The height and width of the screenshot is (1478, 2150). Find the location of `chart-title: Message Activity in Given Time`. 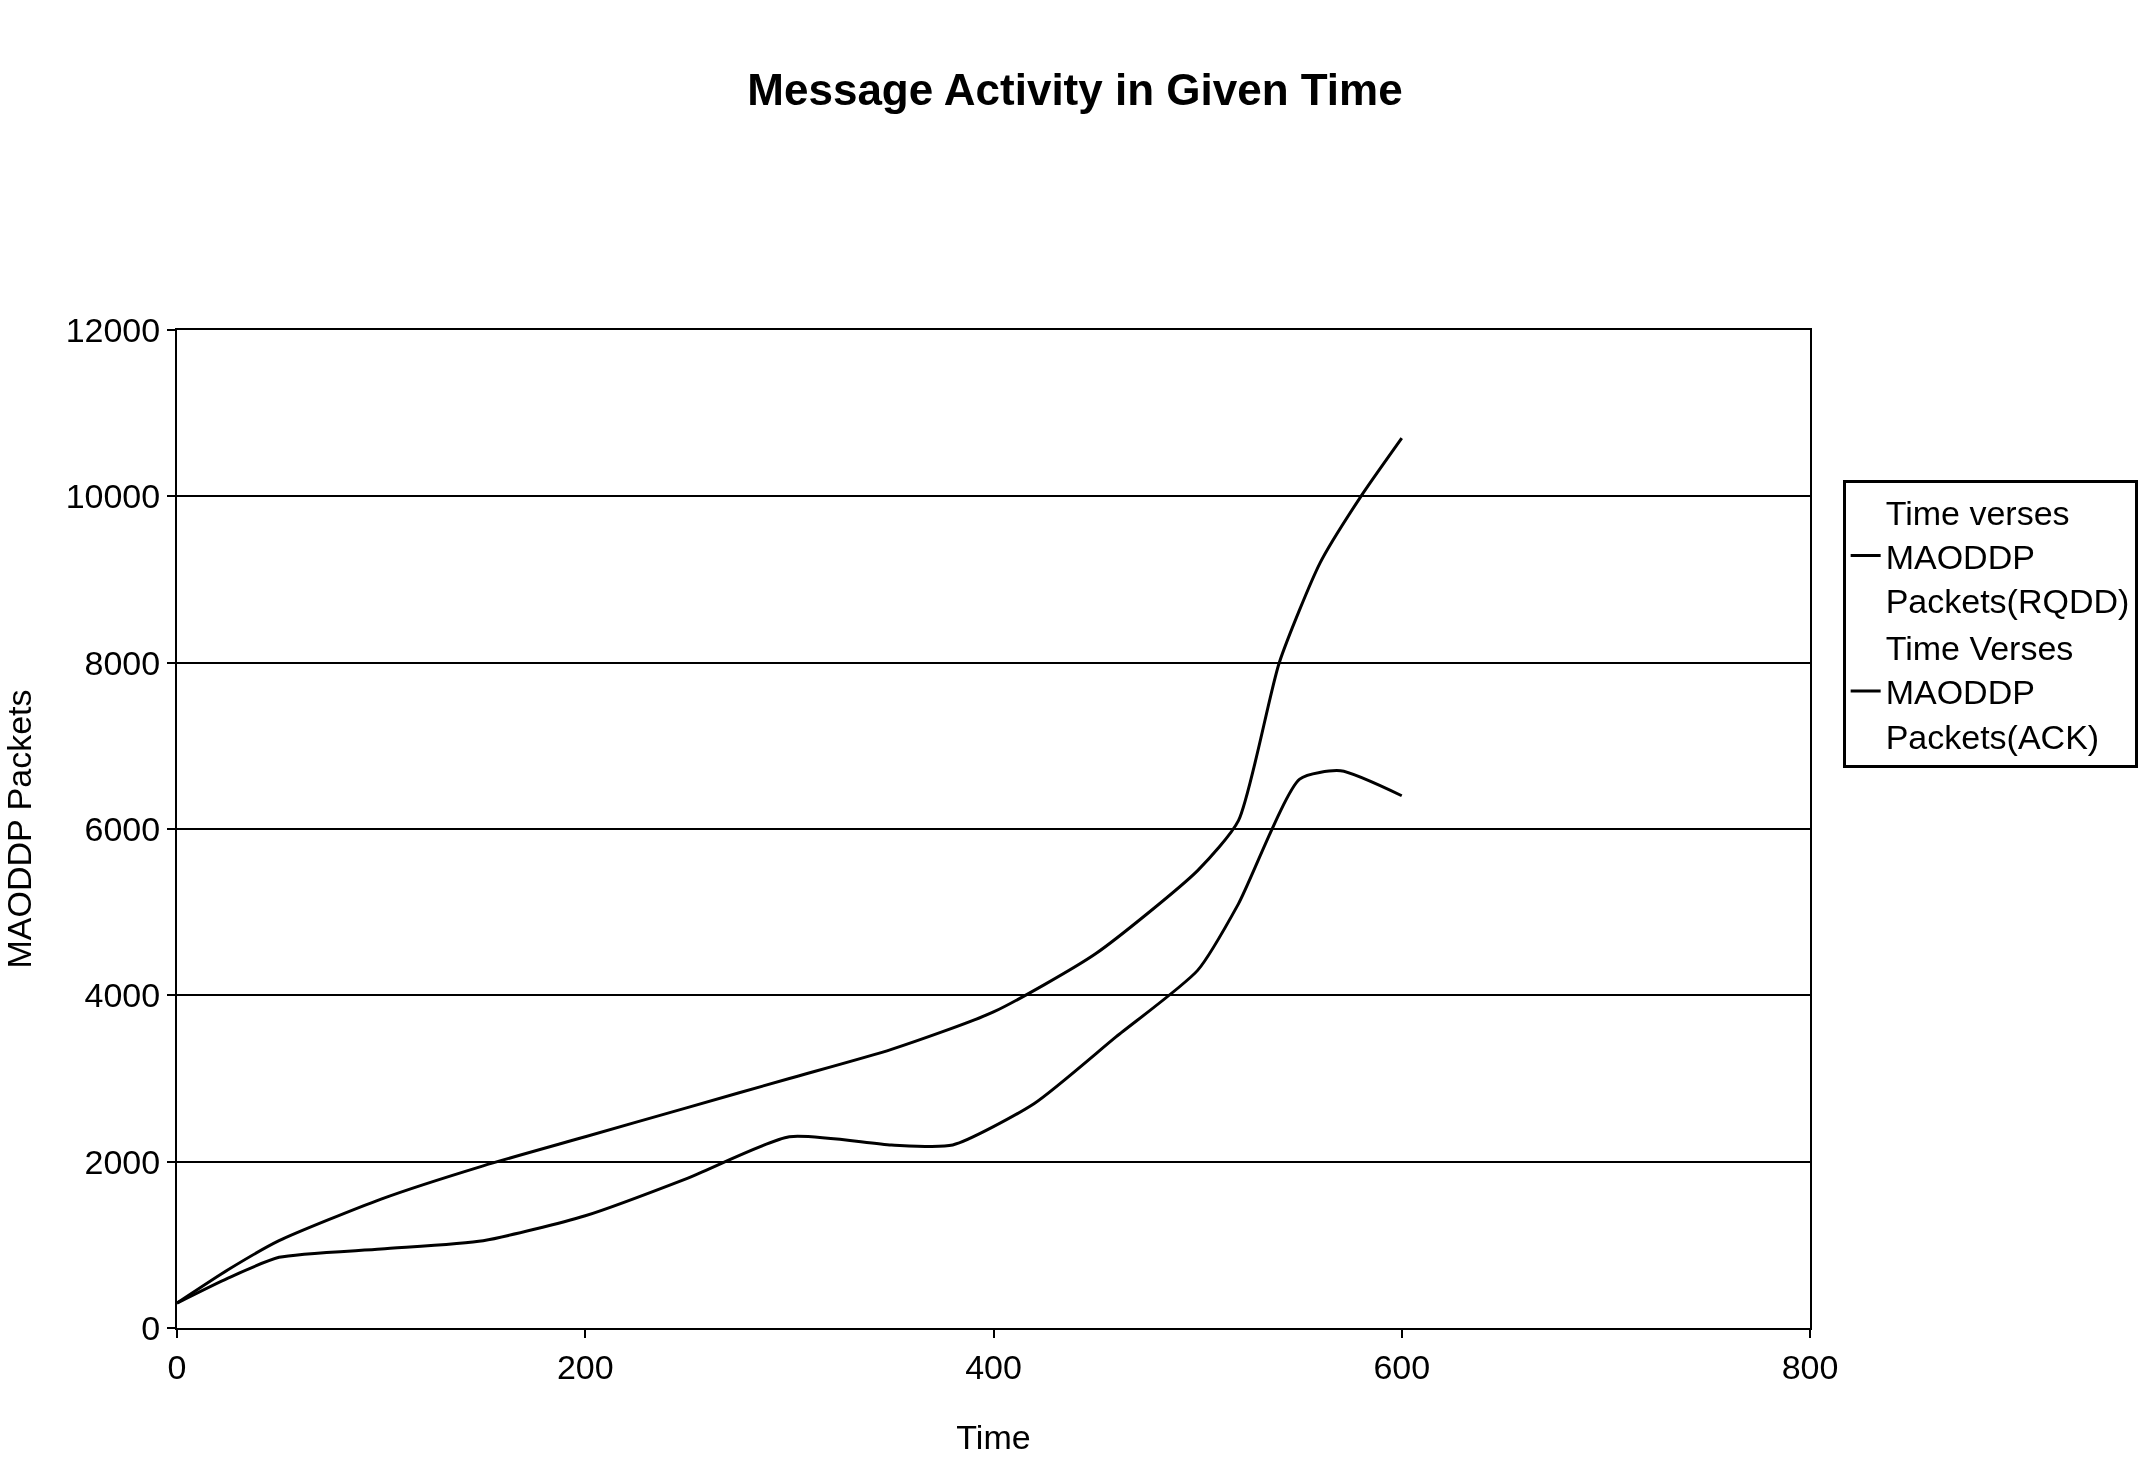

chart-title: Message Activity in Given Time is located at coordinates (1075, 89).